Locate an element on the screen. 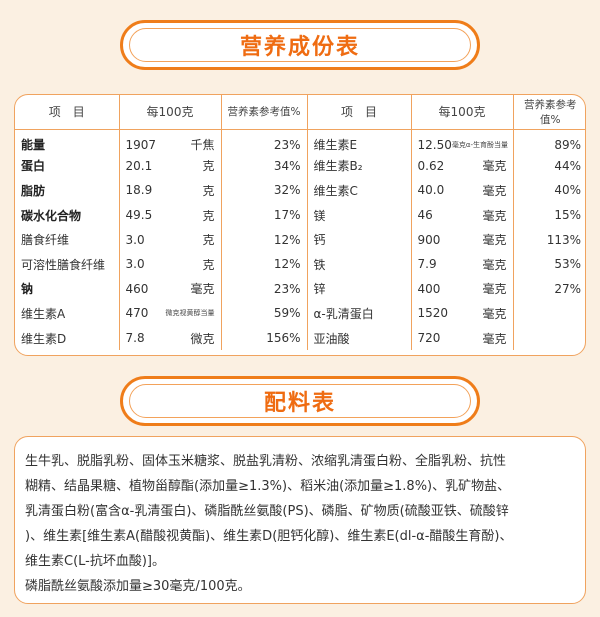  nutrient-name: α-乳清蛋白 is located at coordinates (343, 313).